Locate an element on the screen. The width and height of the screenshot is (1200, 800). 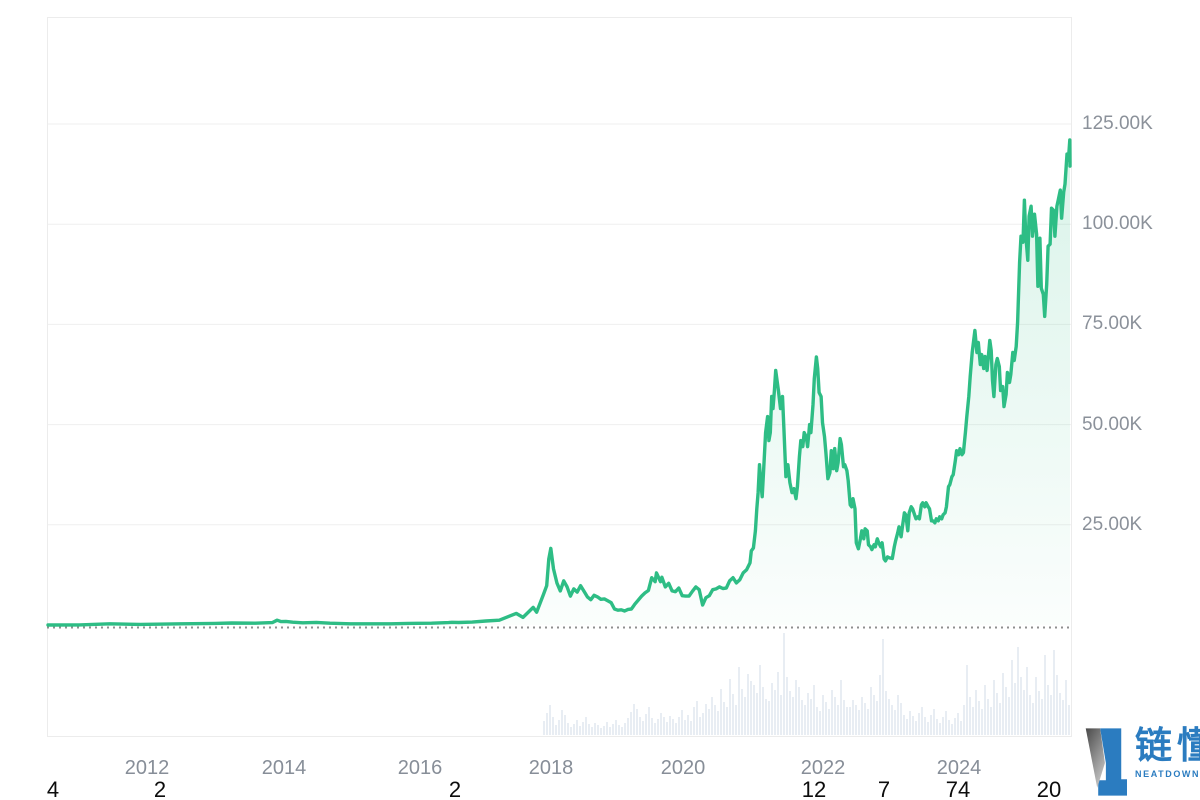
brand-domain: NEATDOWN.COM is located at coordinates (1167, 774).